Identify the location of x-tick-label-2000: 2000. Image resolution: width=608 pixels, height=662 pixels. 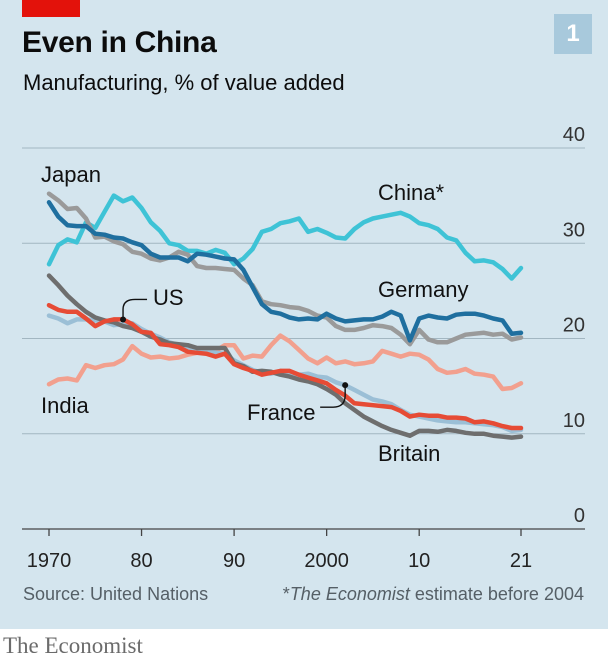
(326, 561).